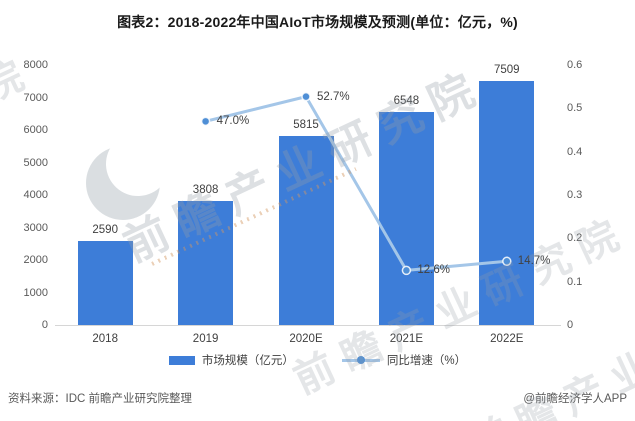 Image resolution: width=635 pixels, height=421 pixels. What do you see at coordinates (35, 195) in the screenshot?
I see `left-axis-tick: 4000` at bounding box center [35, 195].